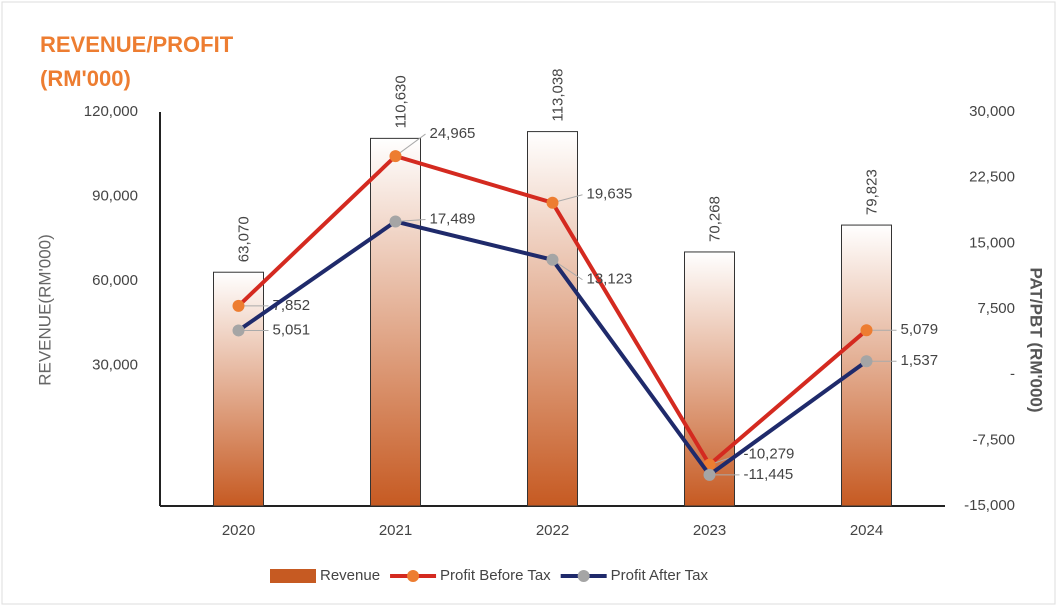 The image size is (1057, 606). What do you see at coordinates (400, 101) in the screenshot?
I see `bar-value-label: 110,630` at bounding box center [400, 101].